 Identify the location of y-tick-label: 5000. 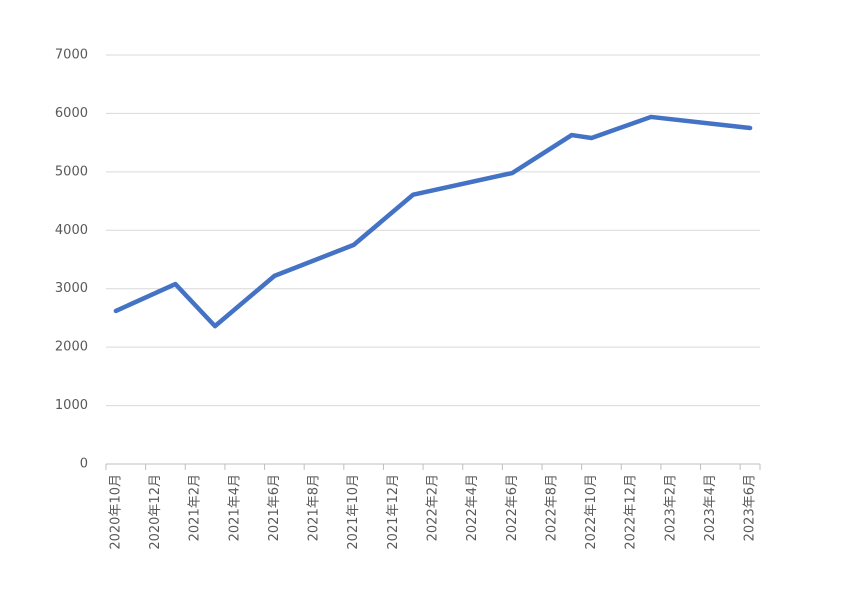
(71, 171).